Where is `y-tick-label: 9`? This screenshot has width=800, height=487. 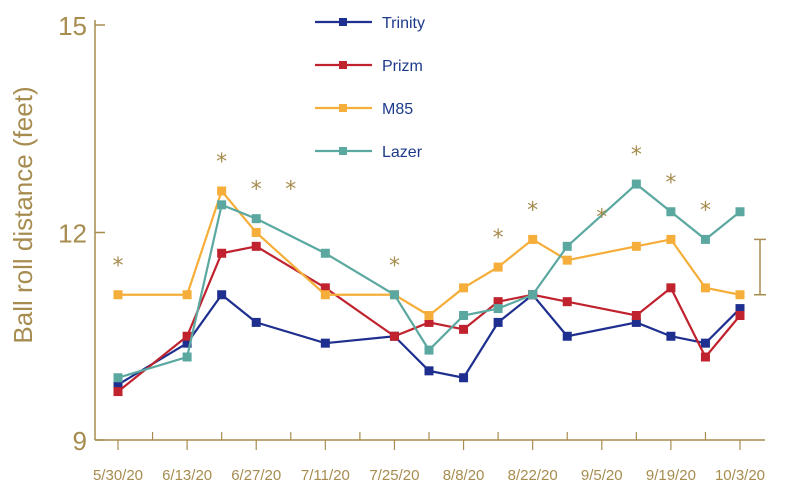
y-tick-label: 9 is located at coordinates (80, 441).